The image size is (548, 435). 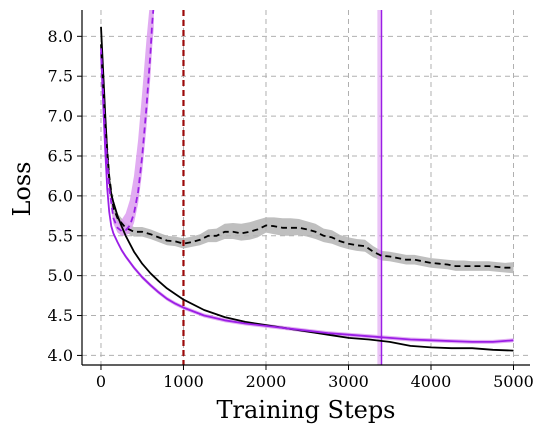 I want to click on x-tick-label-5: 5000, so click(x=513, y=381).